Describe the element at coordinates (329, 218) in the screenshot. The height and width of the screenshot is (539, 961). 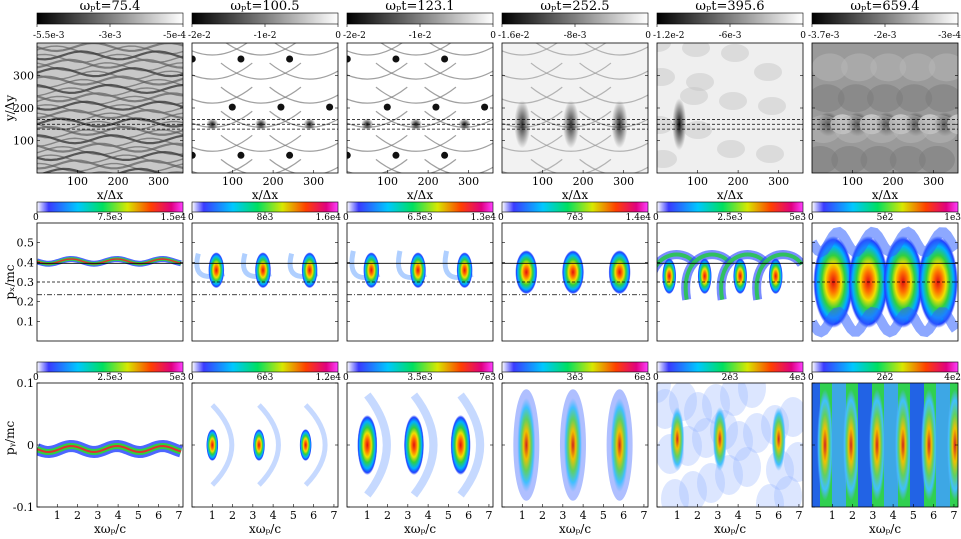
I see `colorbar-max-label: 1.6e4` at that location.